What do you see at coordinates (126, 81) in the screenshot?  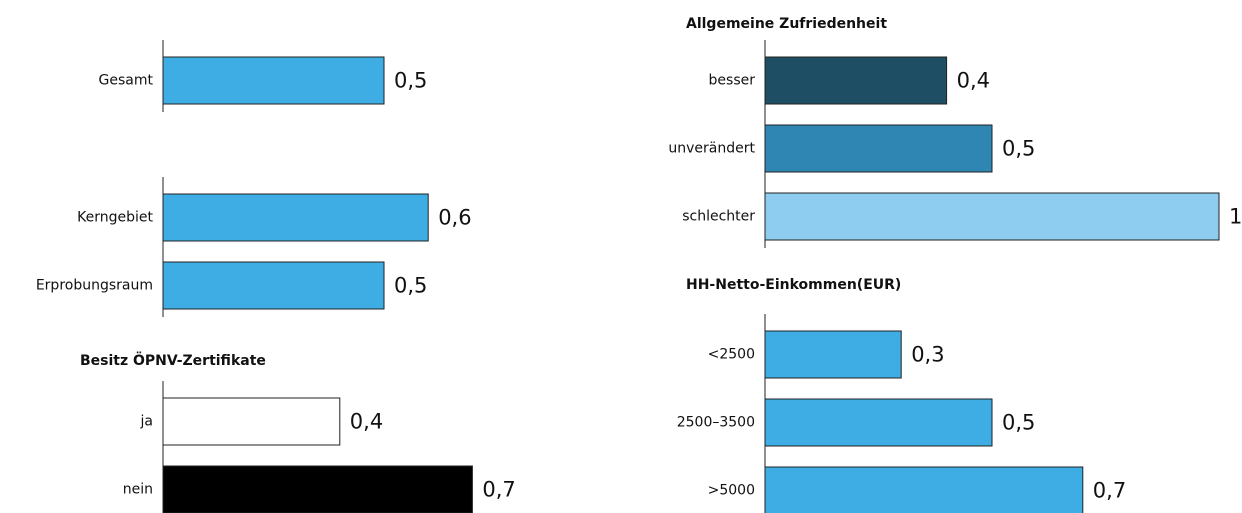 I see `category-label: Gesamt` at bounding box center [126, 81].